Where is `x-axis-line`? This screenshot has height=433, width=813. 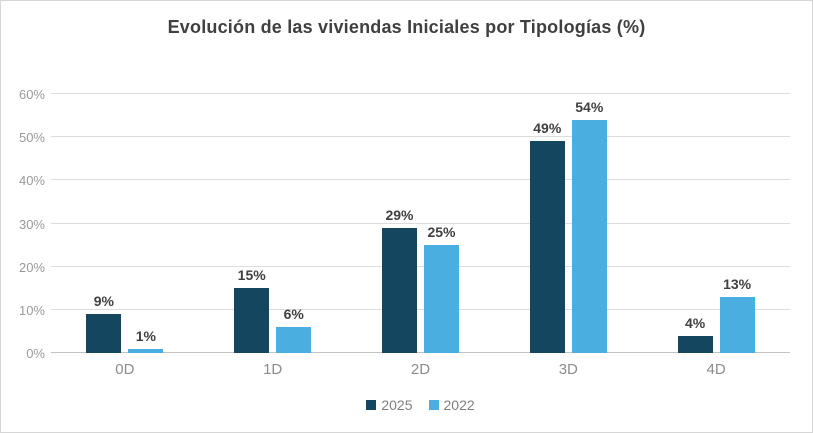 x-axis-line is located at coordinates (420, 352).